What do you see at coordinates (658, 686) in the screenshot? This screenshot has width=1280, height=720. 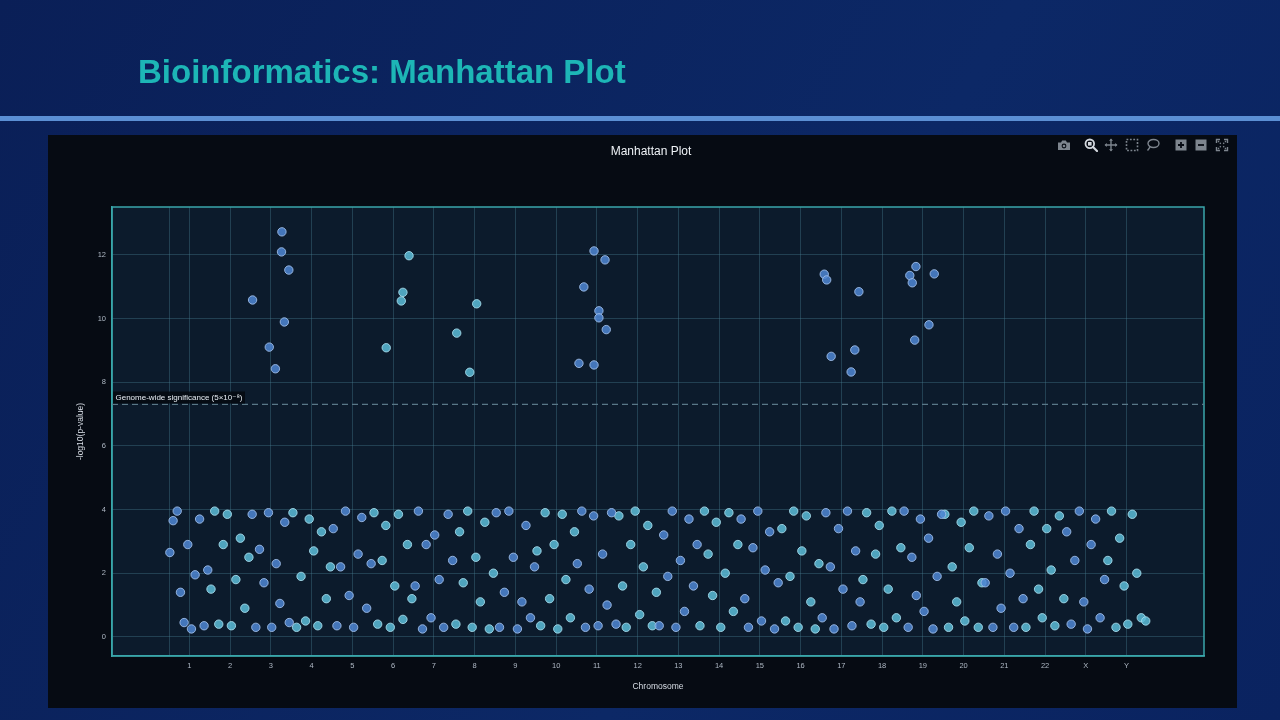 I see `x-axis-title: Chromosome` at bounding box center [658, 686].